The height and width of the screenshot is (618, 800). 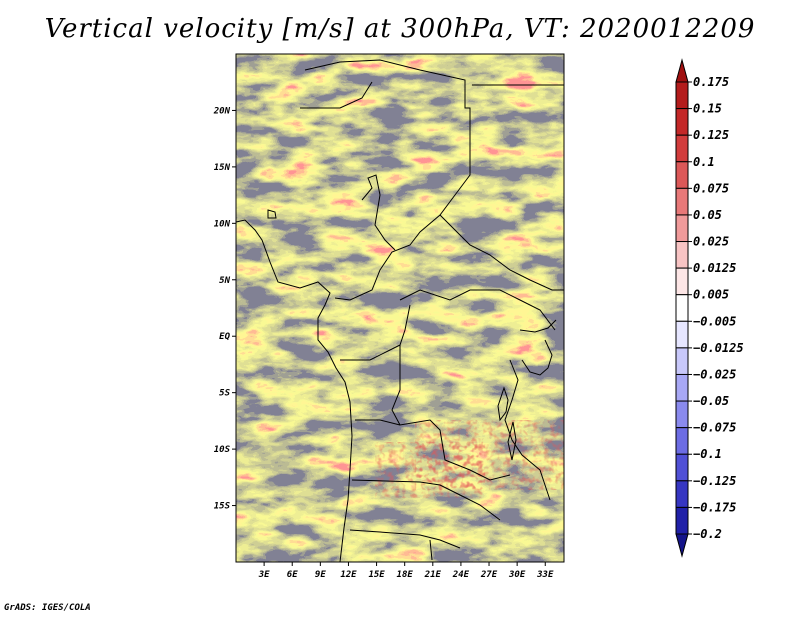 What do you see at coordinates (711, 295) in the screenshot?
I see `colorbar-label: 0.005` at bounding box center [711, 295].